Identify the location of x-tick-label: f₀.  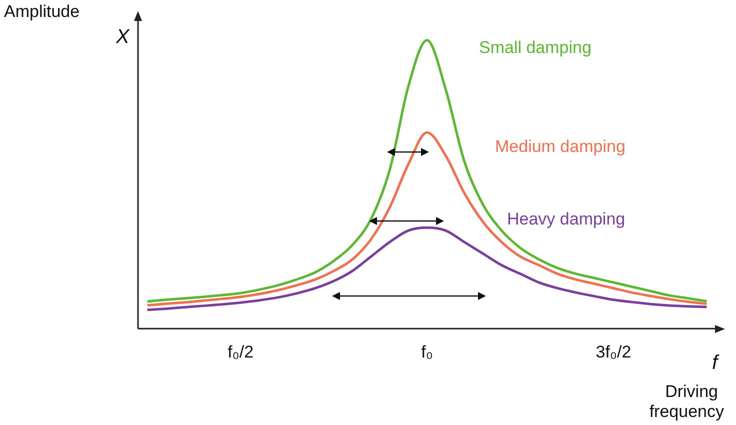
(427, 352).